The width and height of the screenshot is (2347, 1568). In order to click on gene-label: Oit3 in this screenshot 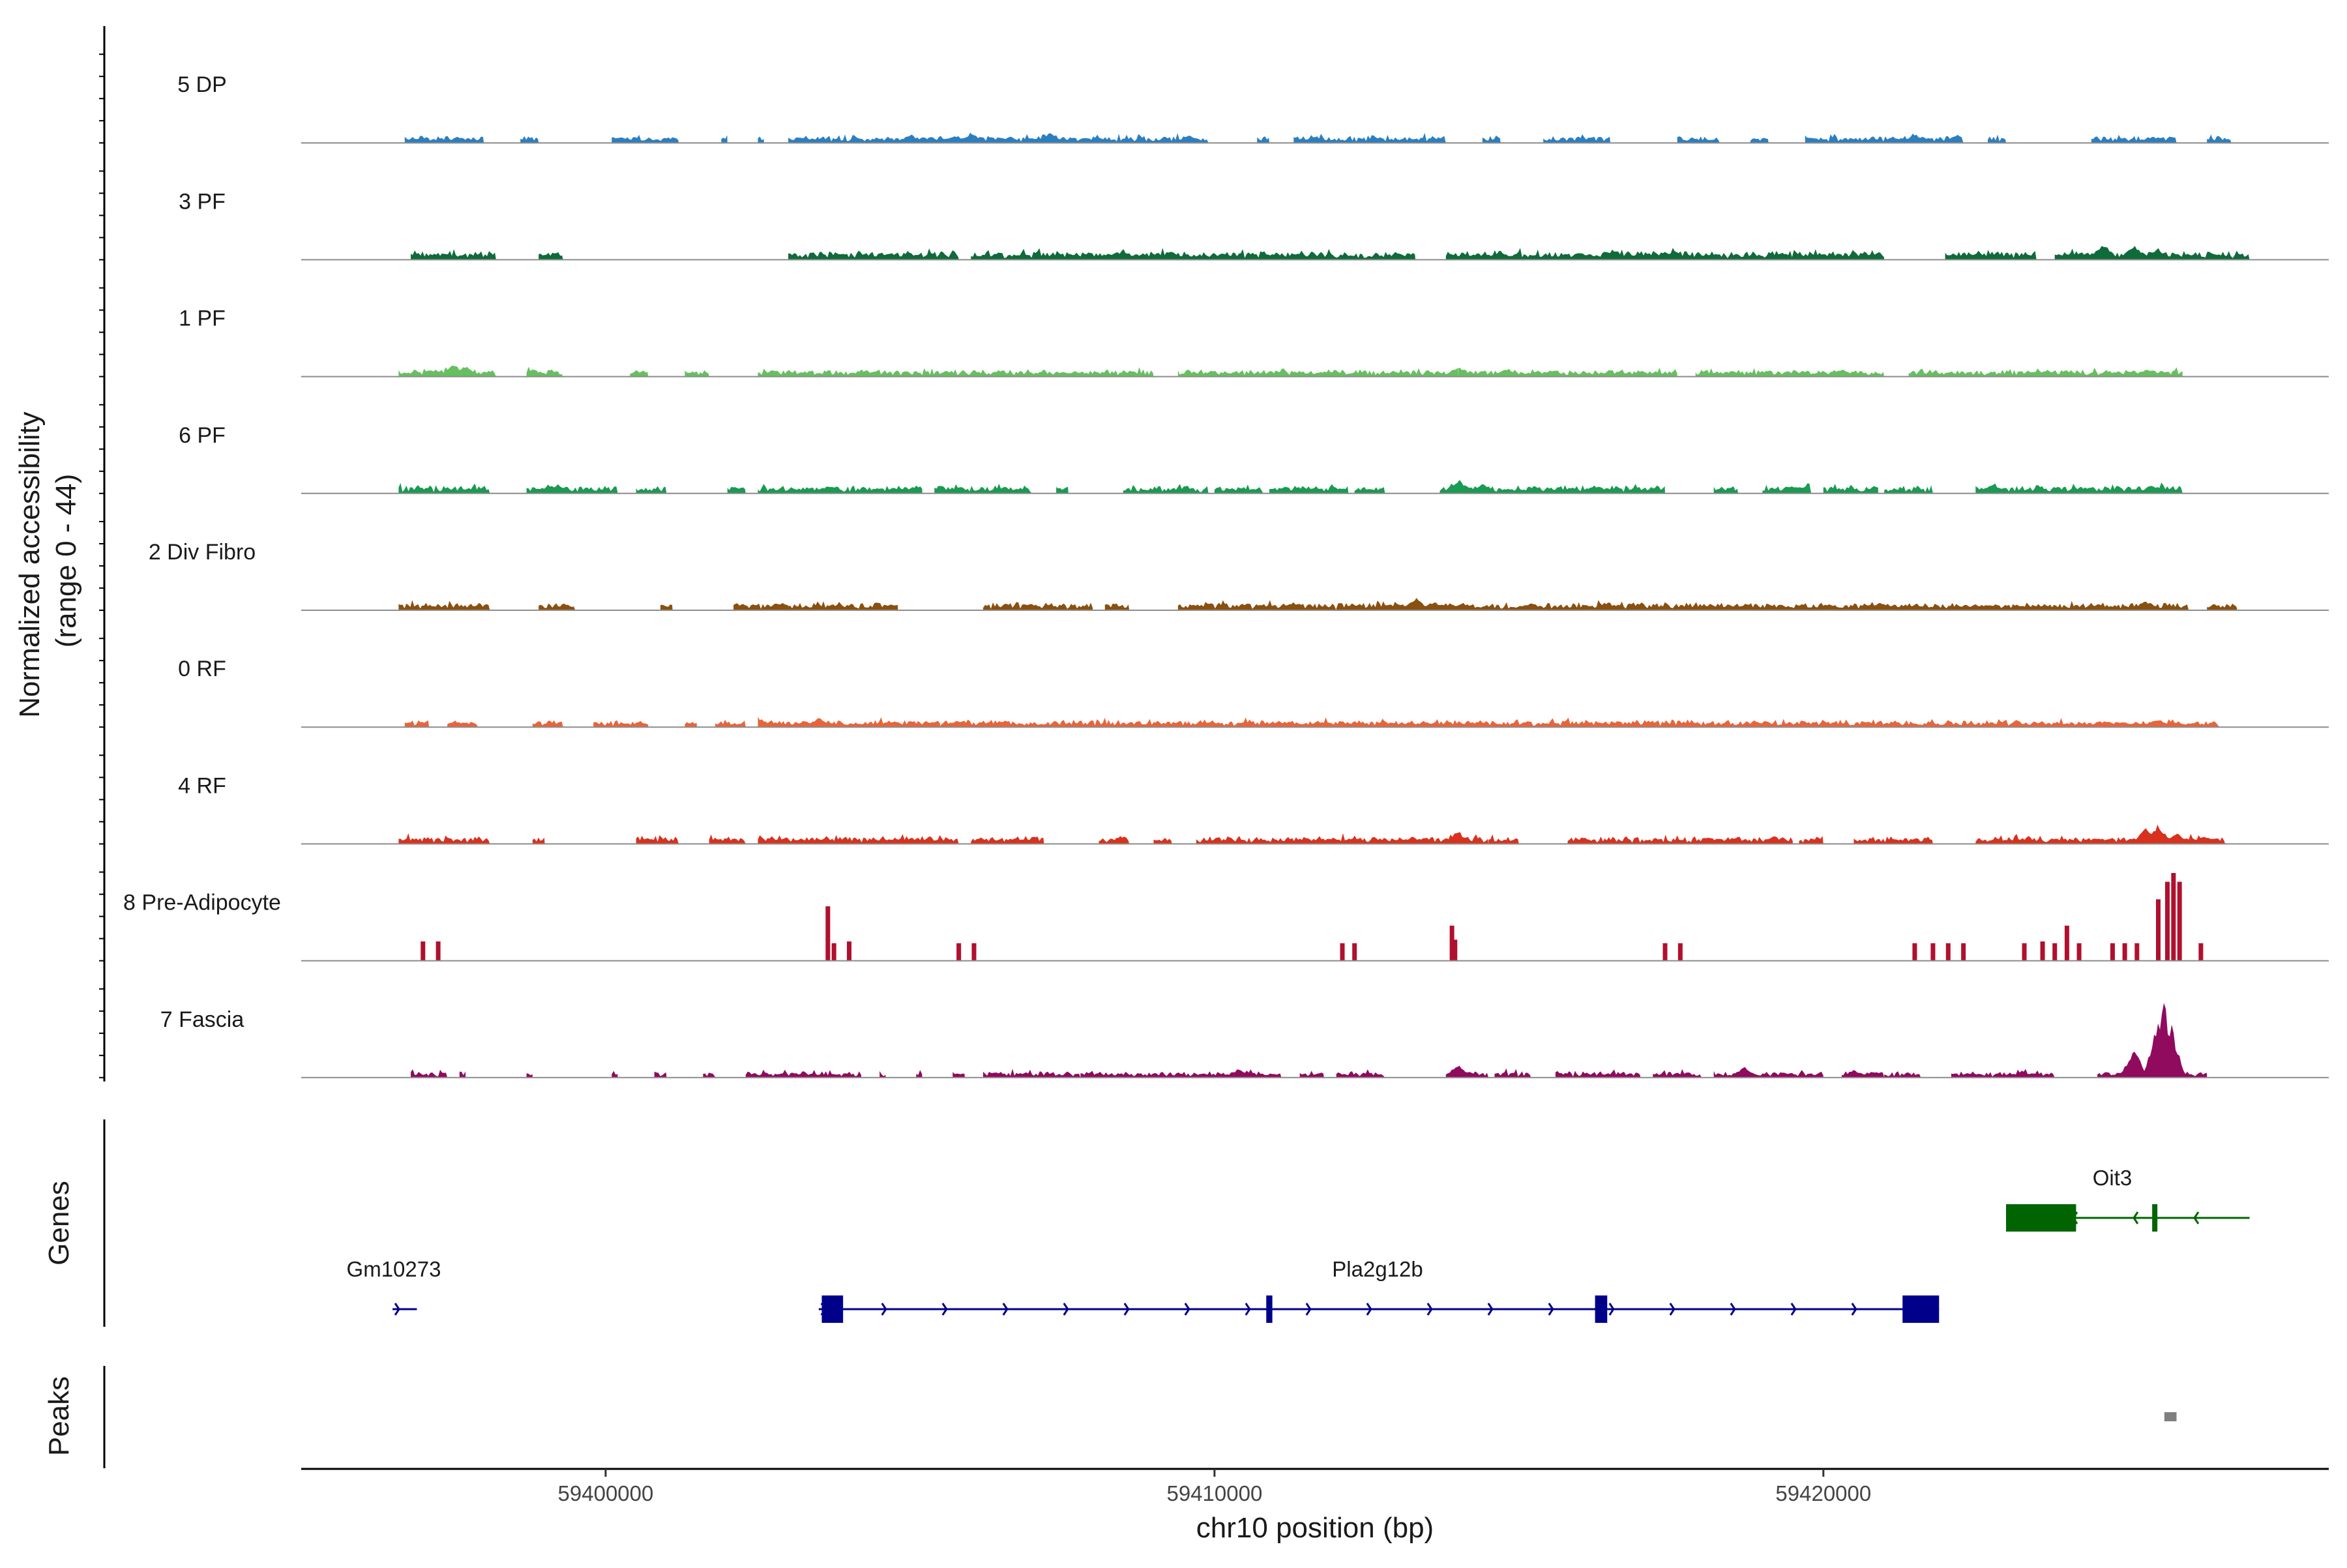, I will do `click(2113, 1178)`.